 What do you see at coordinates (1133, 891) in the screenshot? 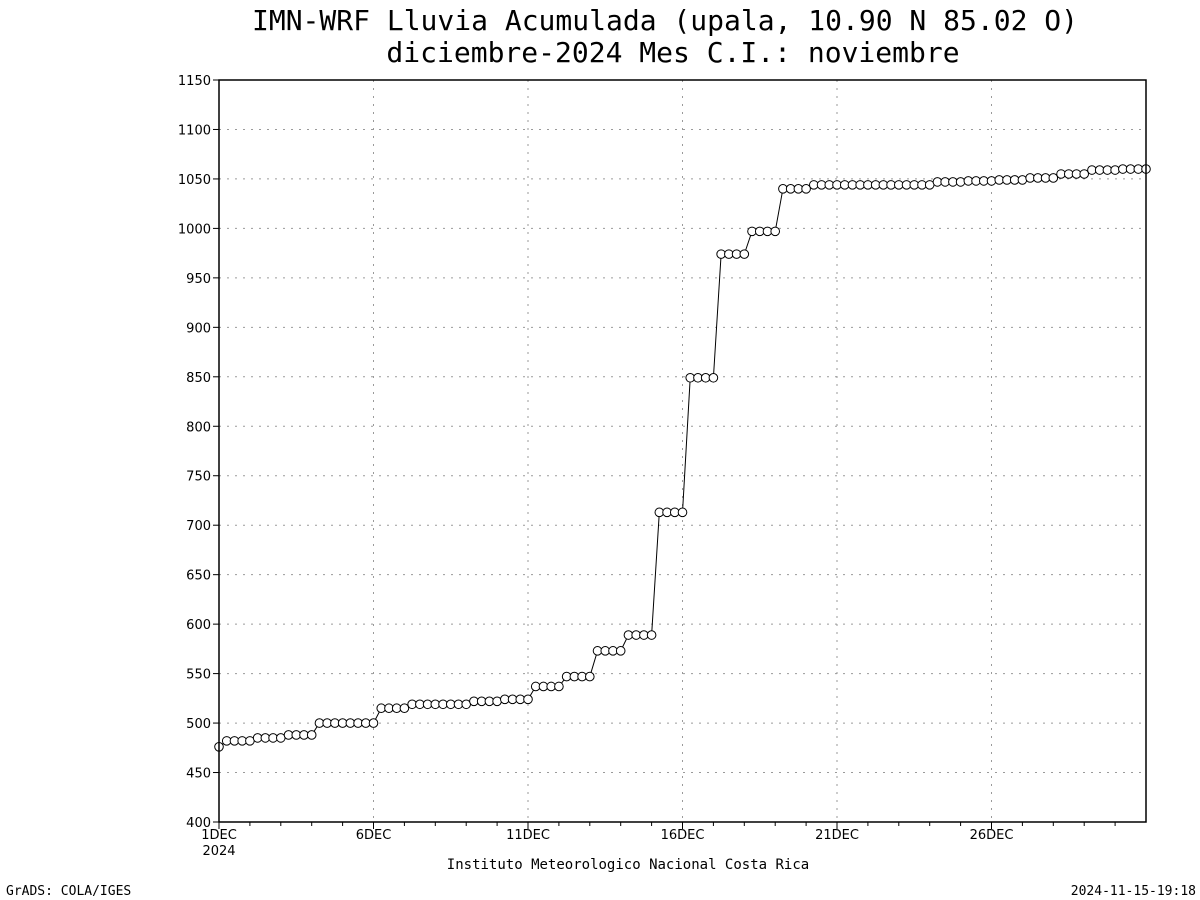
I see `timestamp: 2024-11-15-19:18` at bounding box center [1133, 891].